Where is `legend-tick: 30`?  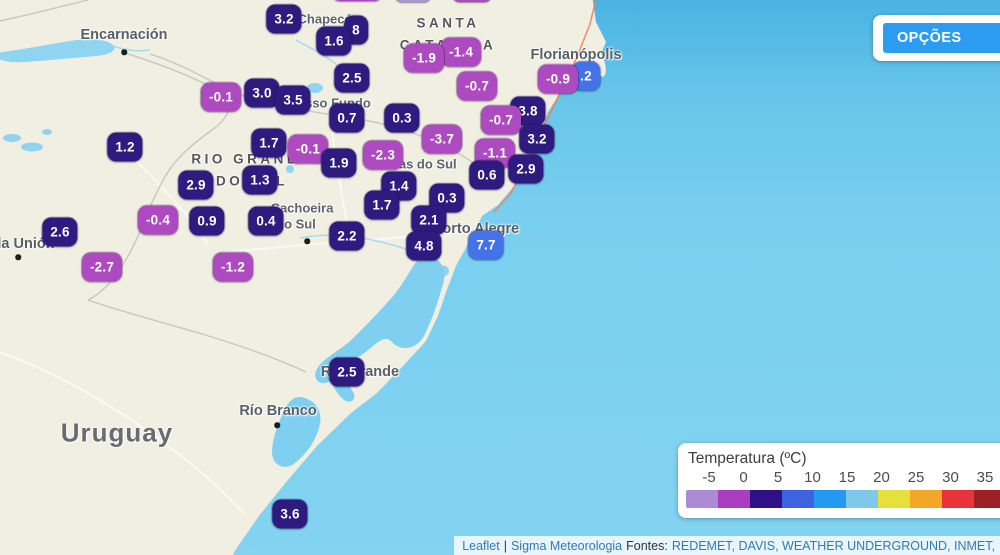
legend-tick: 30 is located at coordinates (950, 477).